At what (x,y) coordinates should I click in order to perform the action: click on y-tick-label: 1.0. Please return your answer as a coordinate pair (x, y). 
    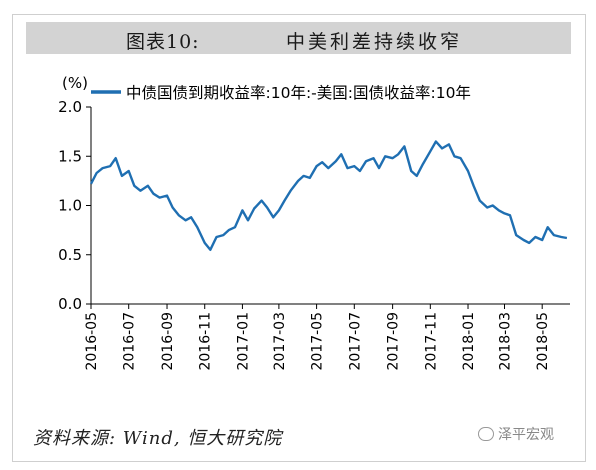
    Looking at the image, I should click on (70, 206).